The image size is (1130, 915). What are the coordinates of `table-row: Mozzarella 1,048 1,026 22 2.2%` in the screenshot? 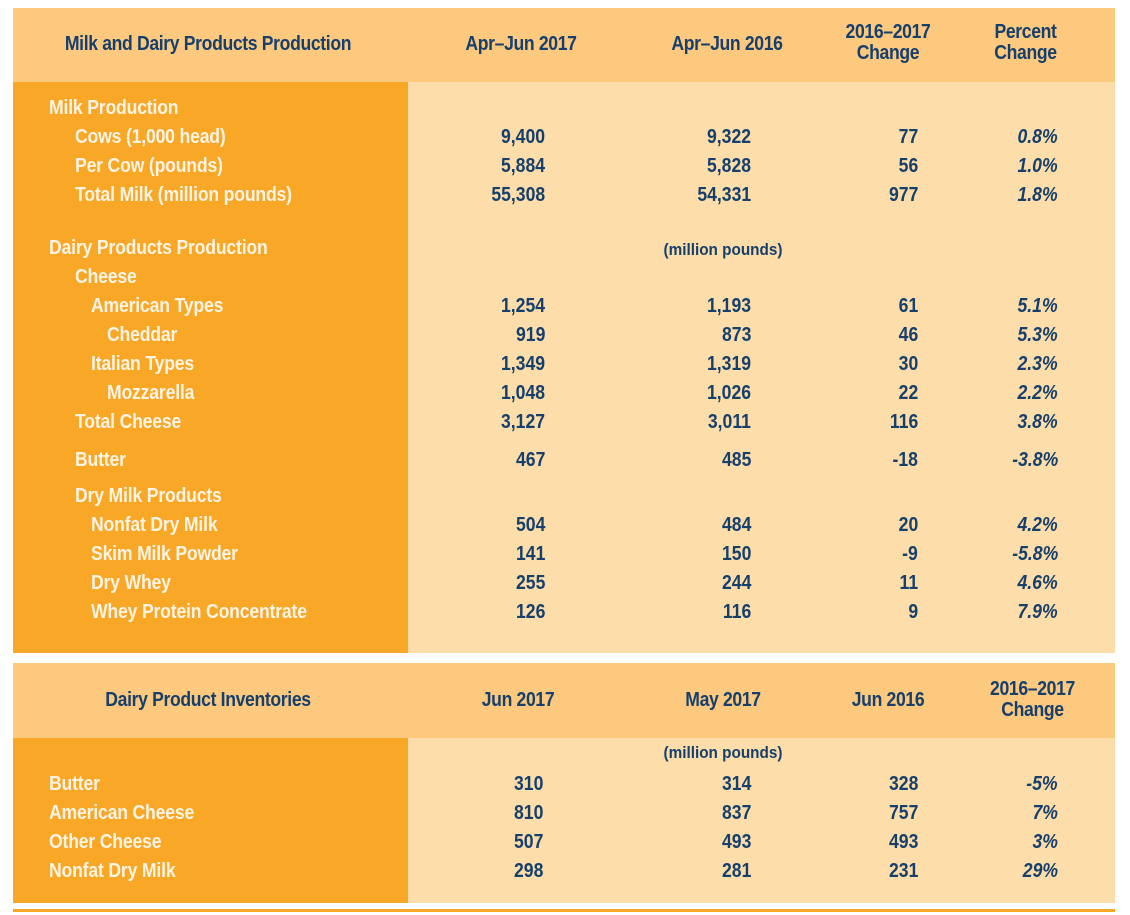 It's located at (564, 393).